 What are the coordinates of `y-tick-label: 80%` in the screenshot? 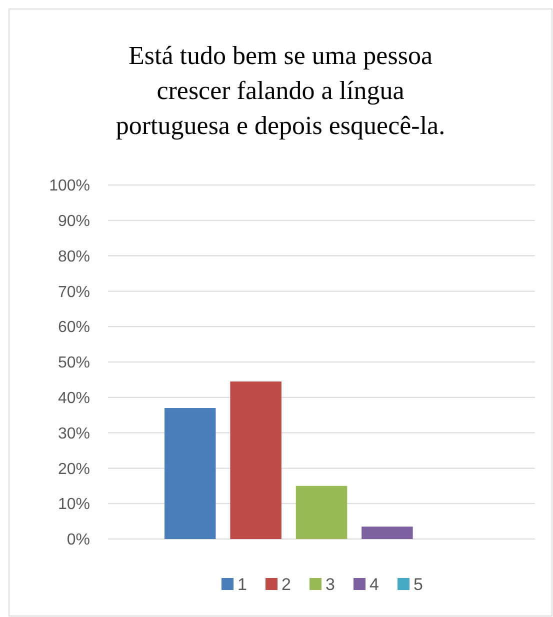 It's located at (74, 257).